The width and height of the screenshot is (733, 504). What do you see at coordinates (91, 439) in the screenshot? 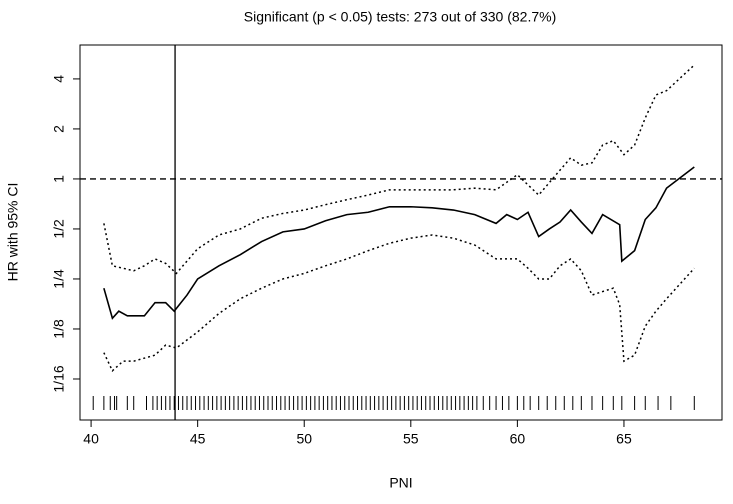
I see `x-tick-label: 40` at bounding box center [91, 439].